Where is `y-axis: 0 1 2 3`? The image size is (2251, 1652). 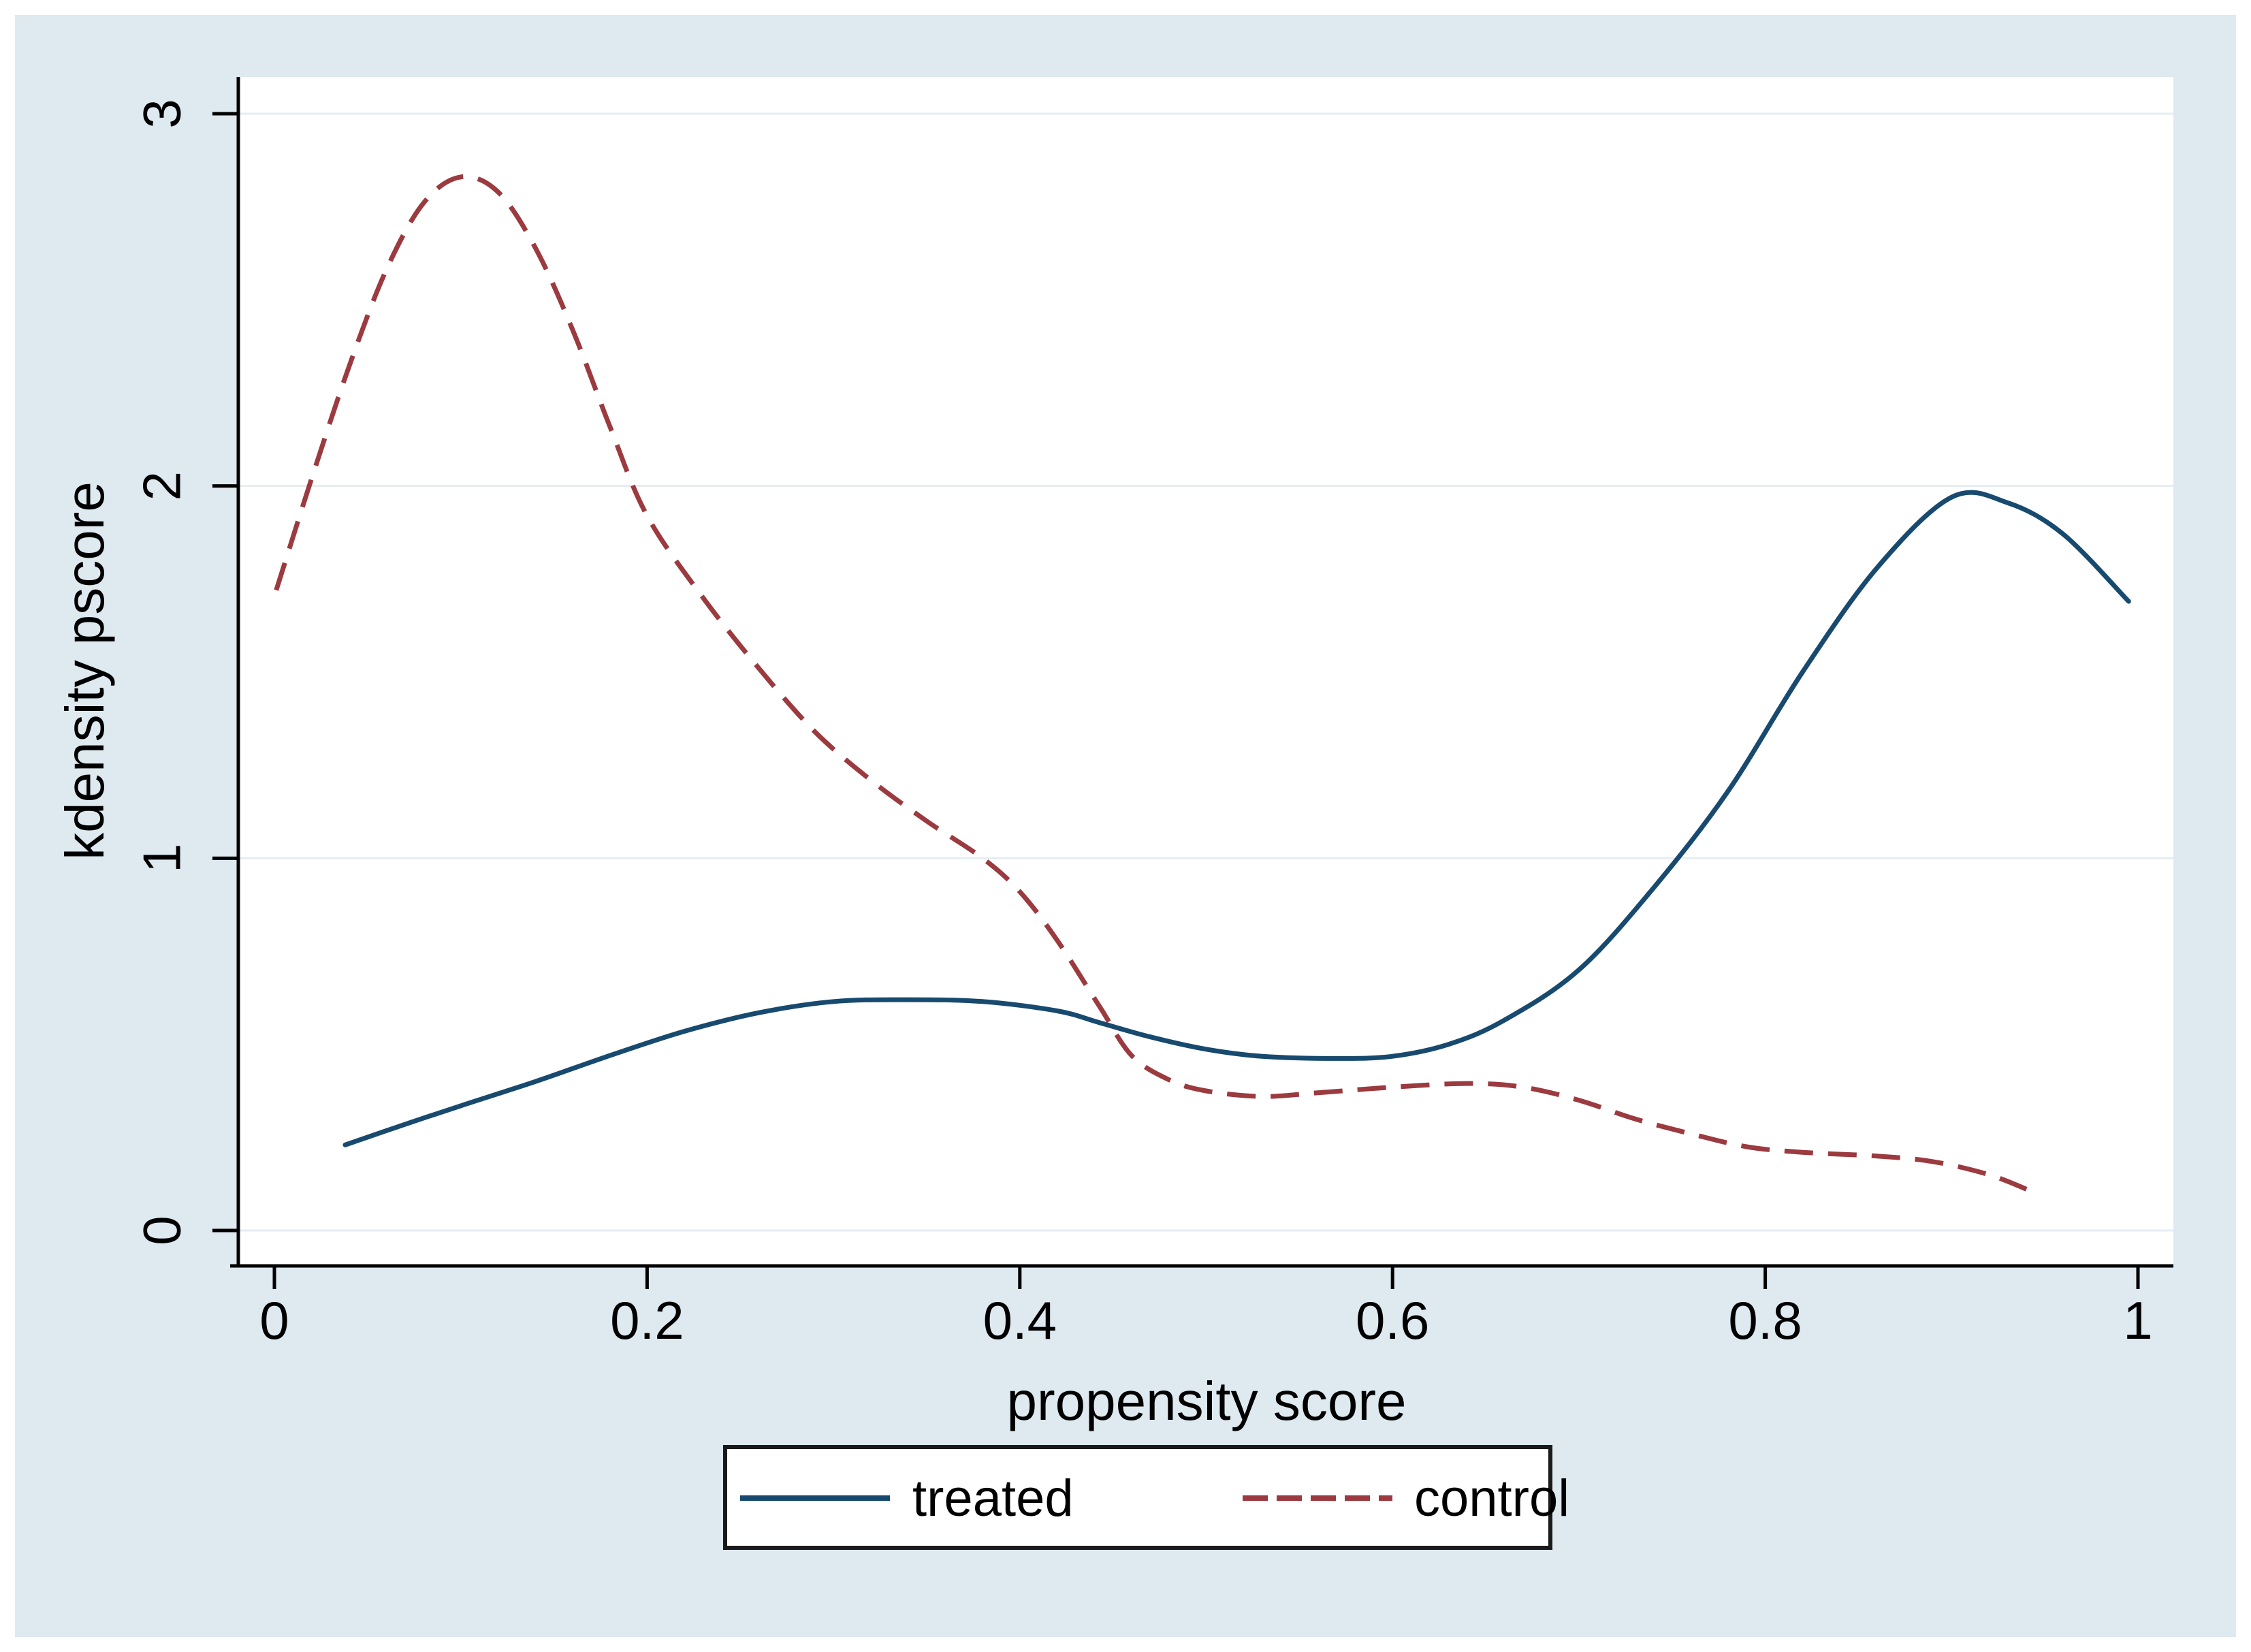 y-axis: 0 1 2 3 is located at coordinates (185, 672).